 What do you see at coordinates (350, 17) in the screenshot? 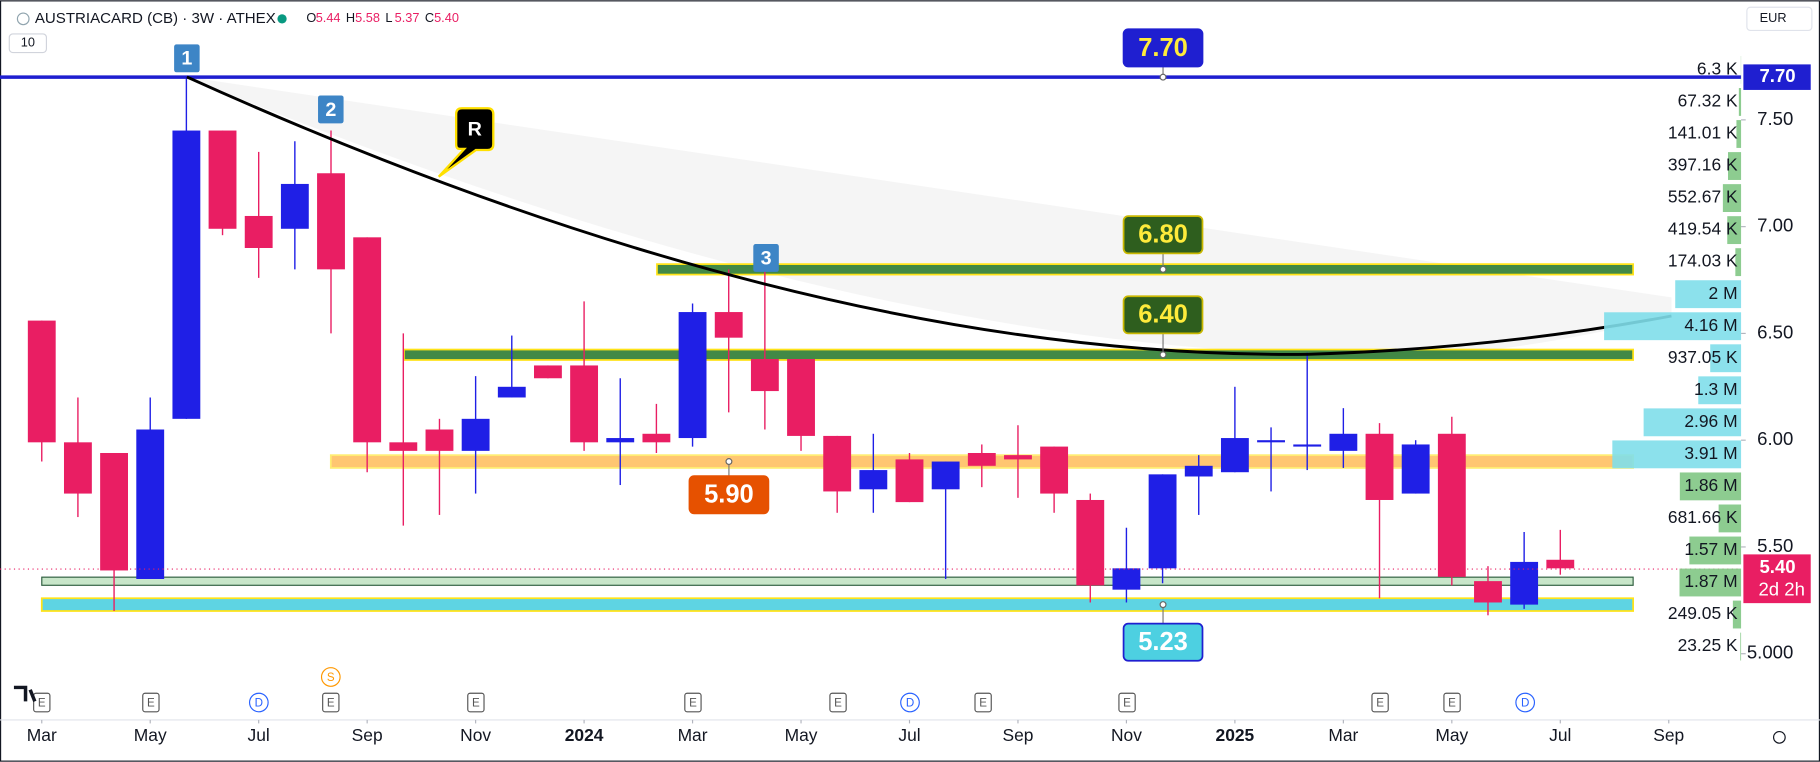
I see `ohlc-key: H` at bounding box center [350, 17].